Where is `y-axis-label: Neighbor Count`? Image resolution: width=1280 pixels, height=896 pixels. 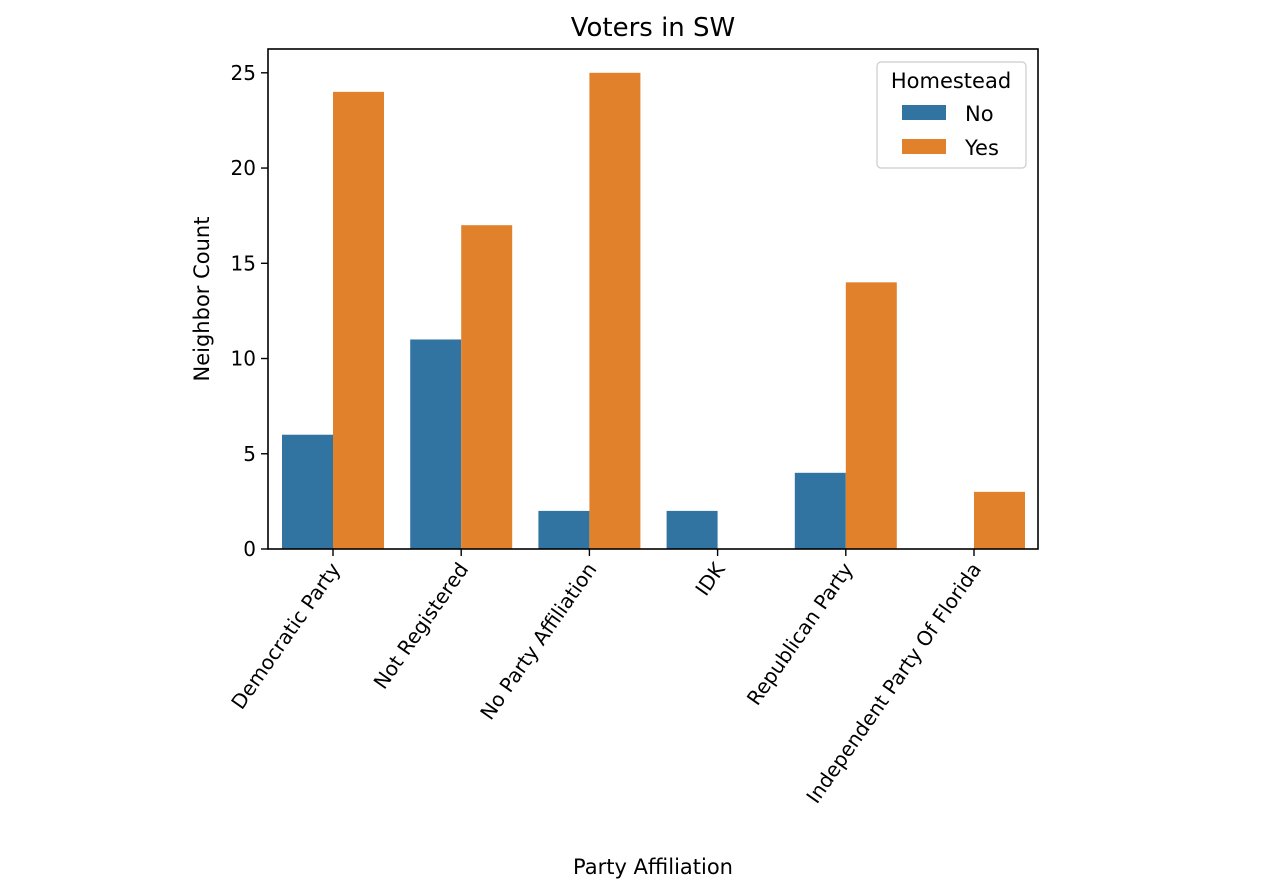
y-axis-label: Neighbor Count is located at coordinates (202, 299).